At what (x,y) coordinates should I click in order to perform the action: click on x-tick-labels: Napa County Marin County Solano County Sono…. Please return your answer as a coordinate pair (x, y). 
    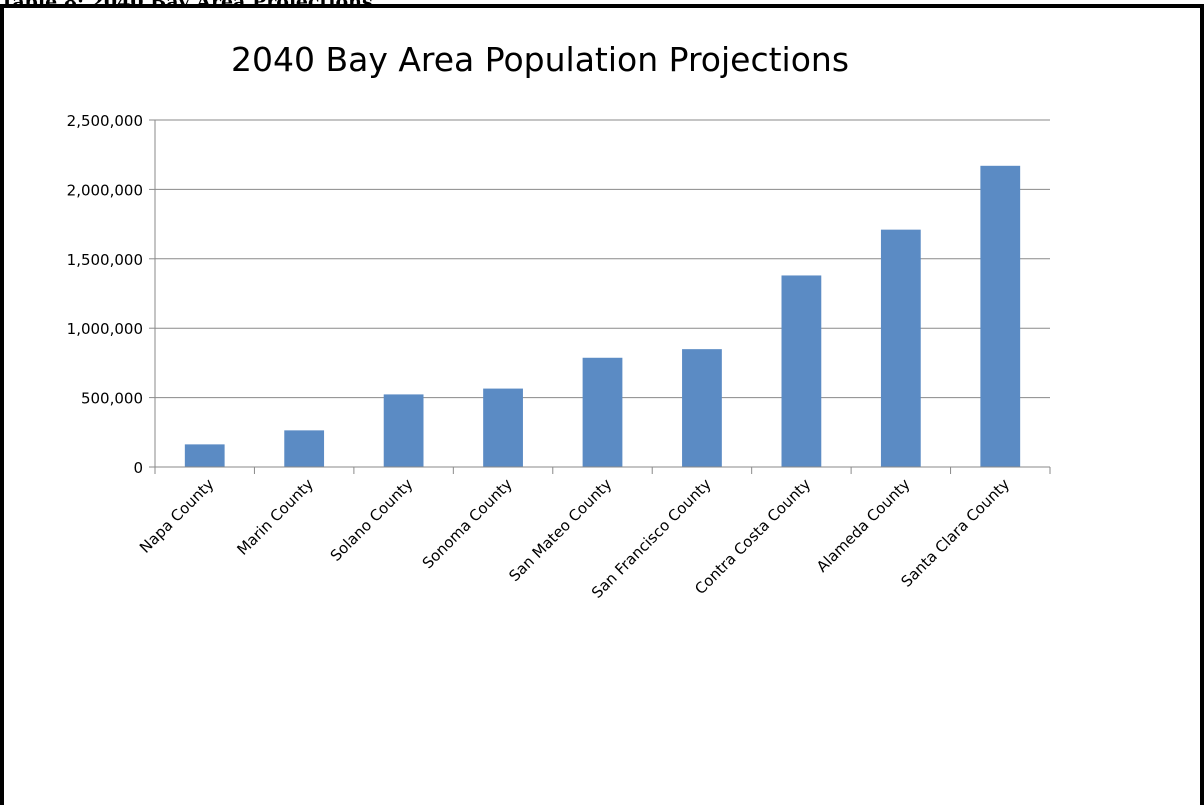
    Looking at the image, I should click on (574, 538).